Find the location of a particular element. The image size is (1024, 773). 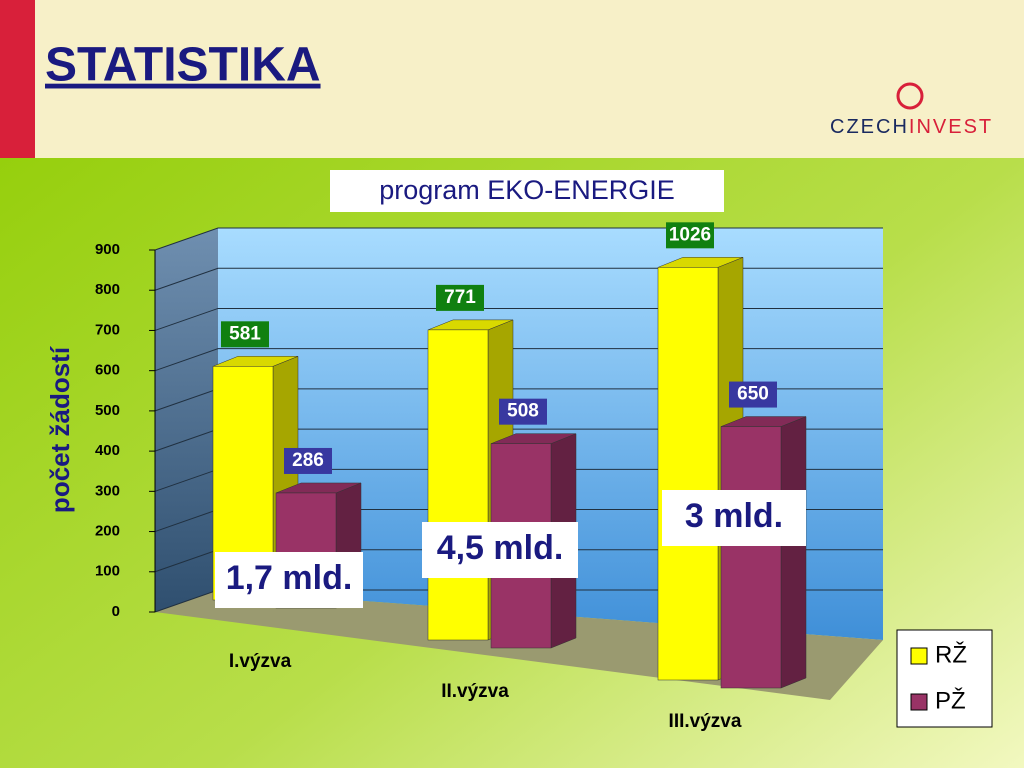

value-label: 650 is located at coordinates (753, 394).